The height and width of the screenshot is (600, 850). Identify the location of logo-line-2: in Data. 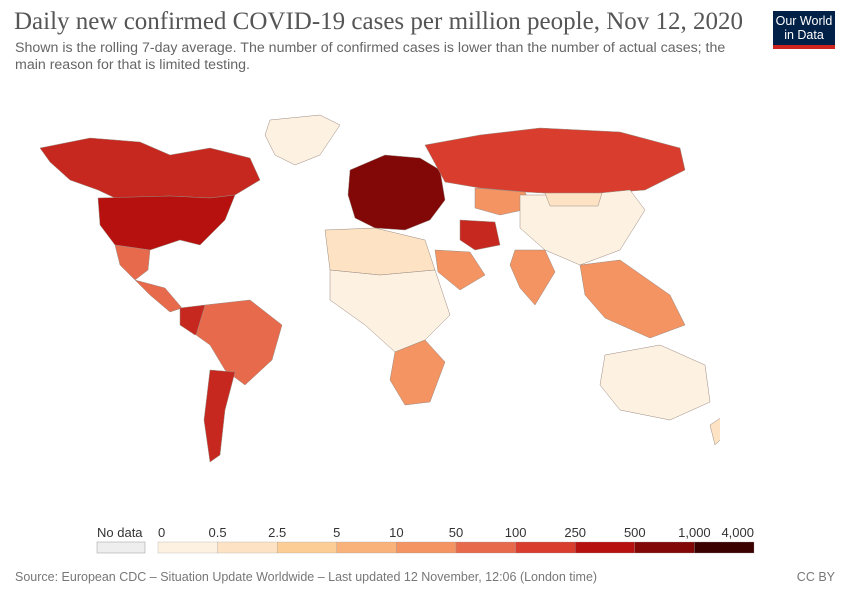
(804, 34).